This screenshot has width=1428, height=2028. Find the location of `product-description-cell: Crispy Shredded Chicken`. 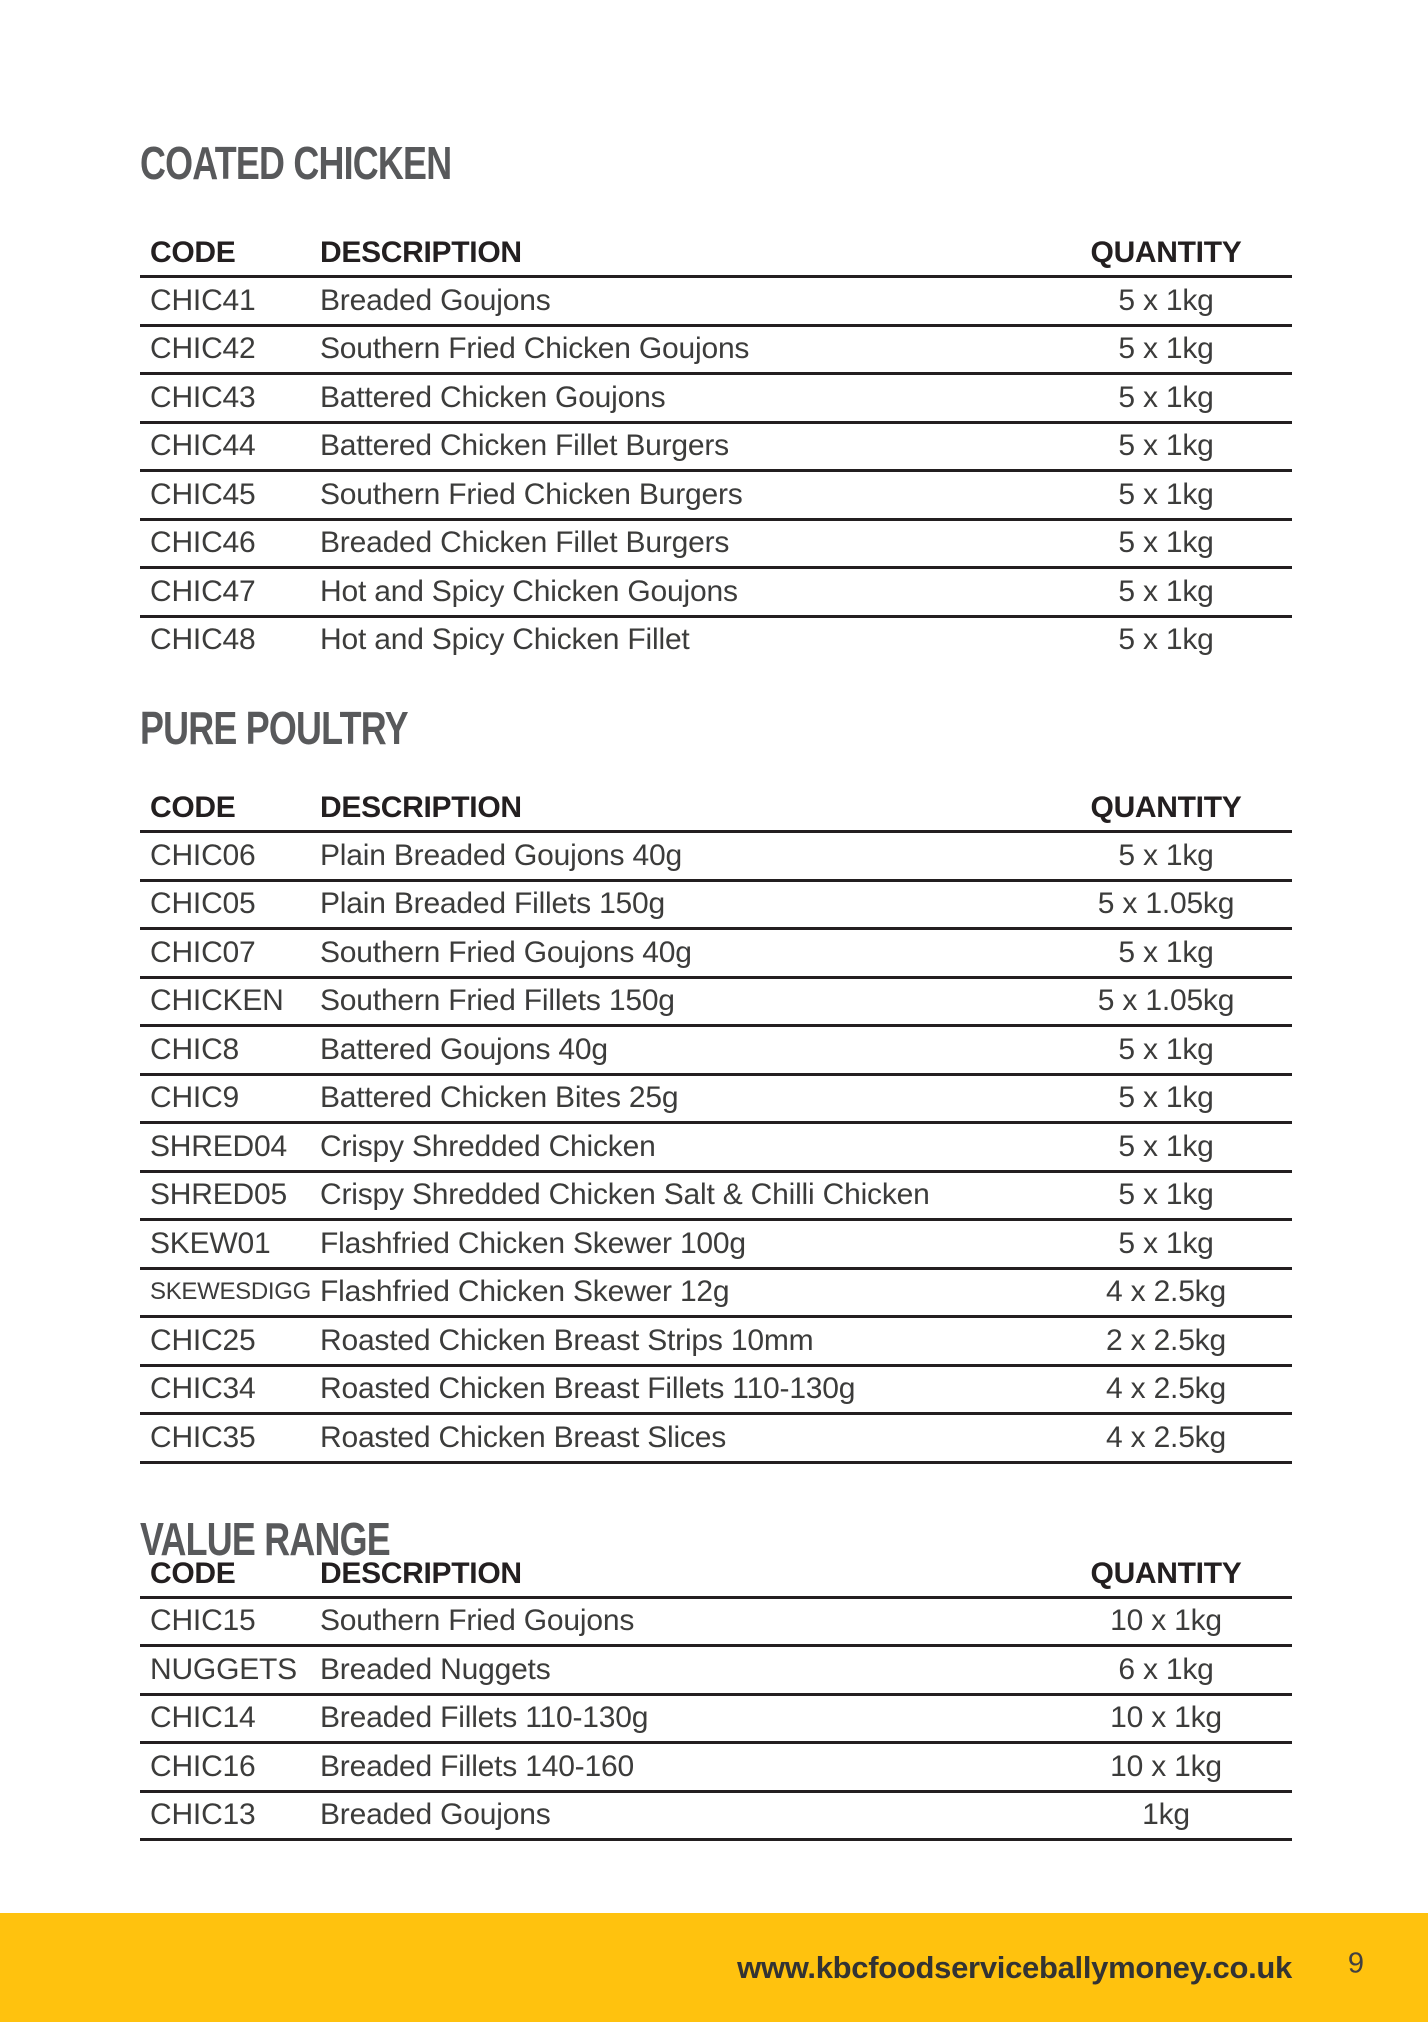

product-description-cell: Crispy Shredded Chicken is located at coordinates (680, 1147).